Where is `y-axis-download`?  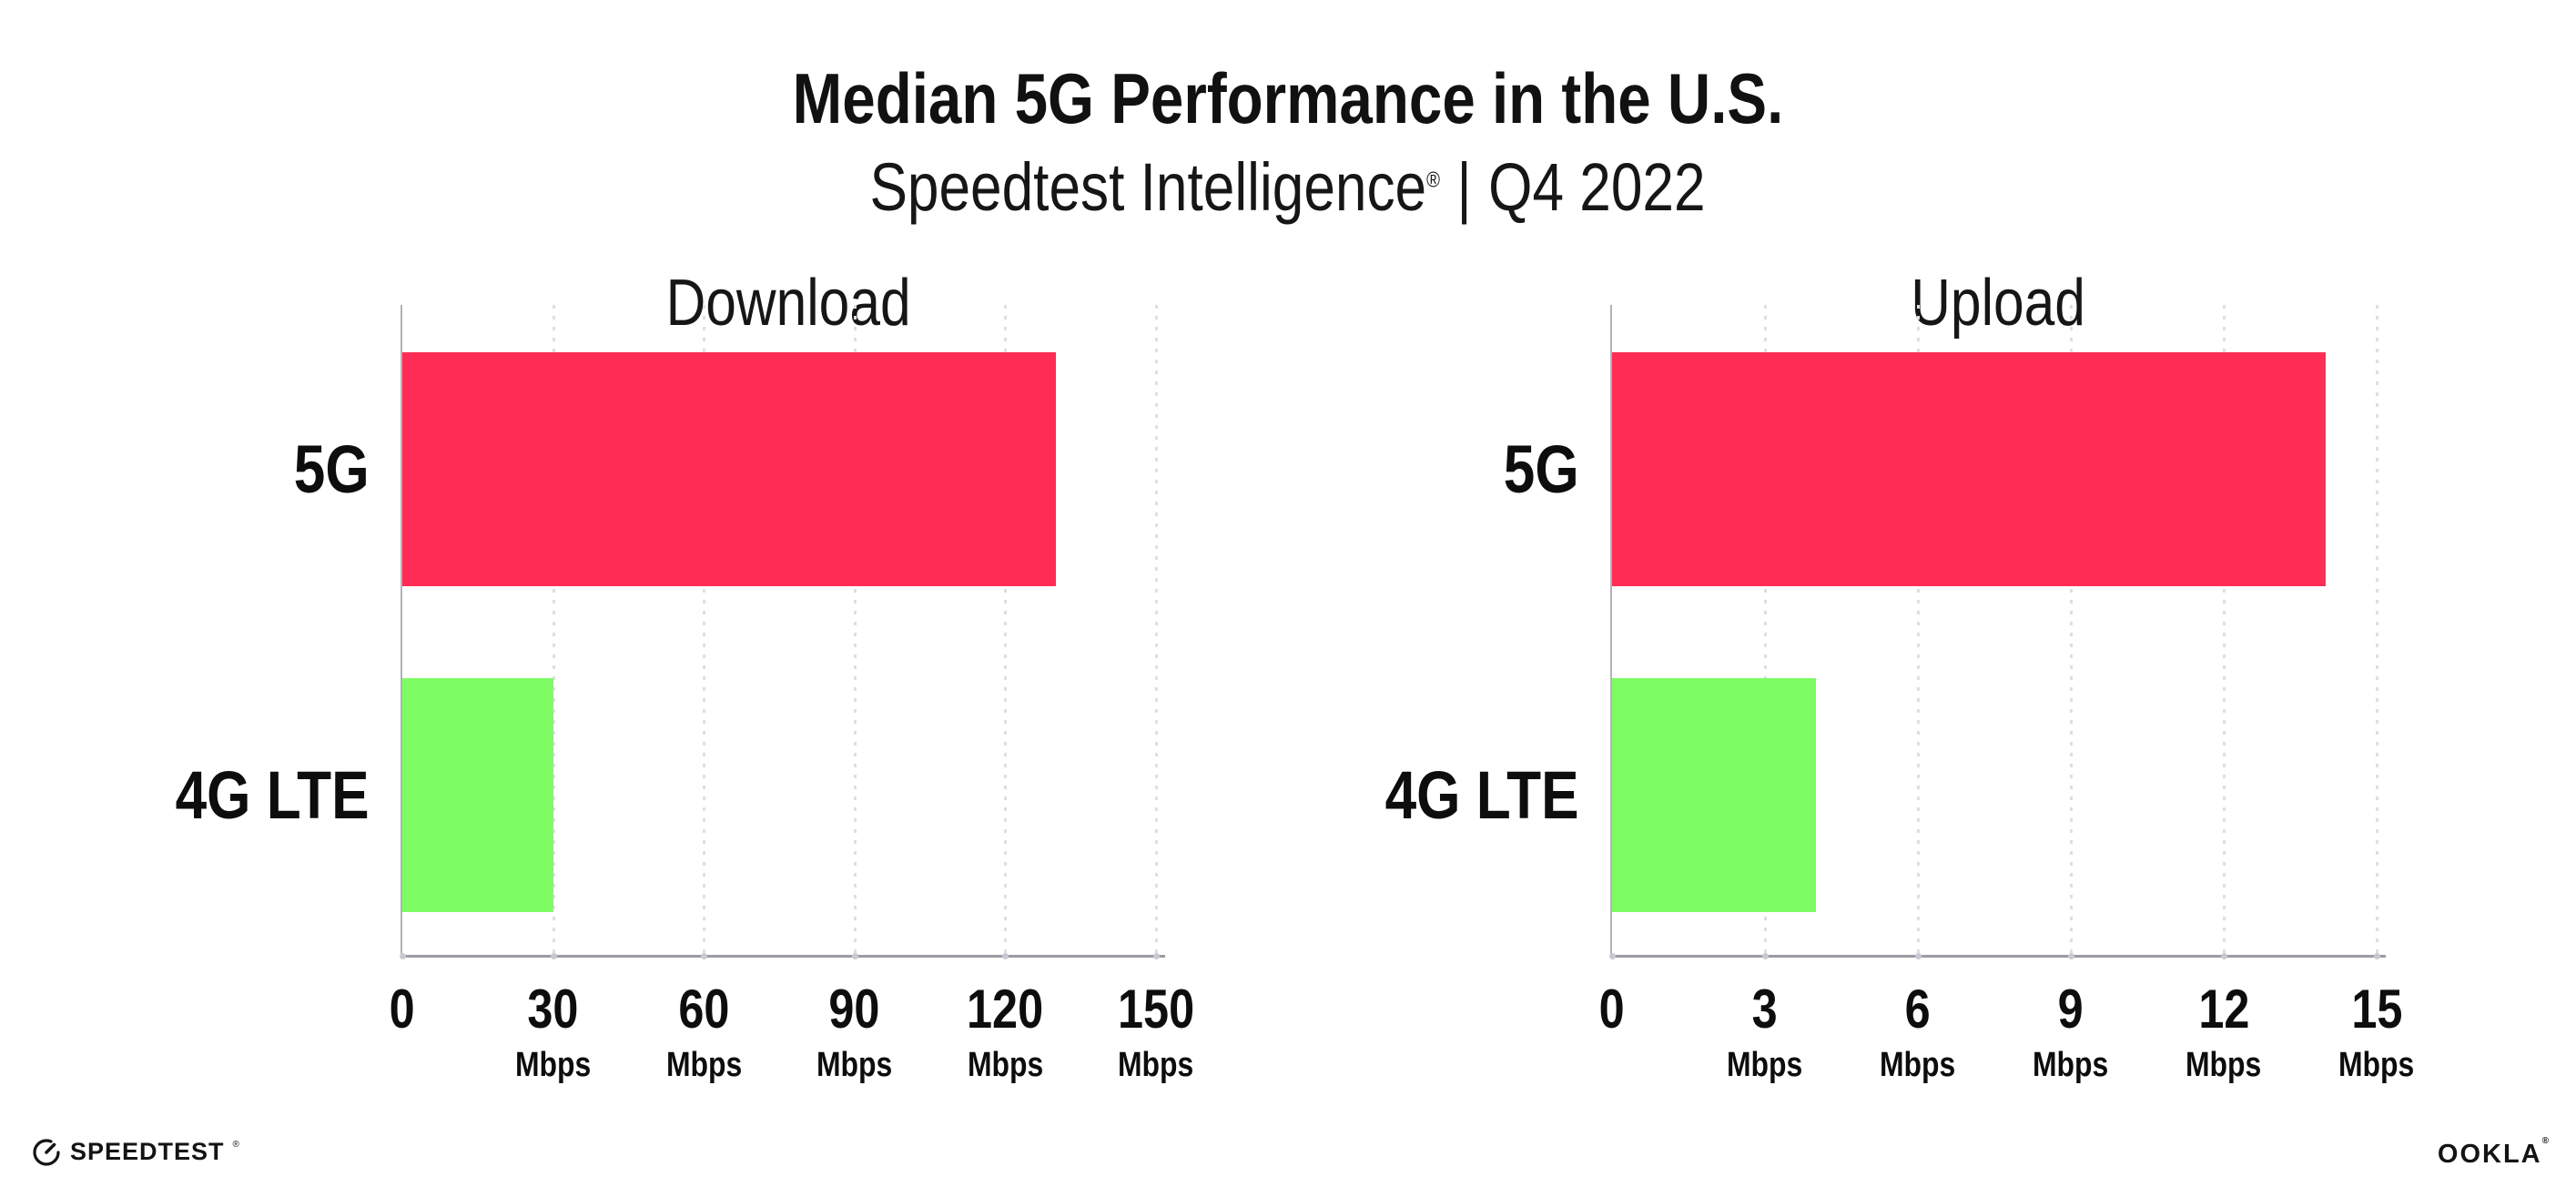 y-axis-download is located at coordinates (401, 630).